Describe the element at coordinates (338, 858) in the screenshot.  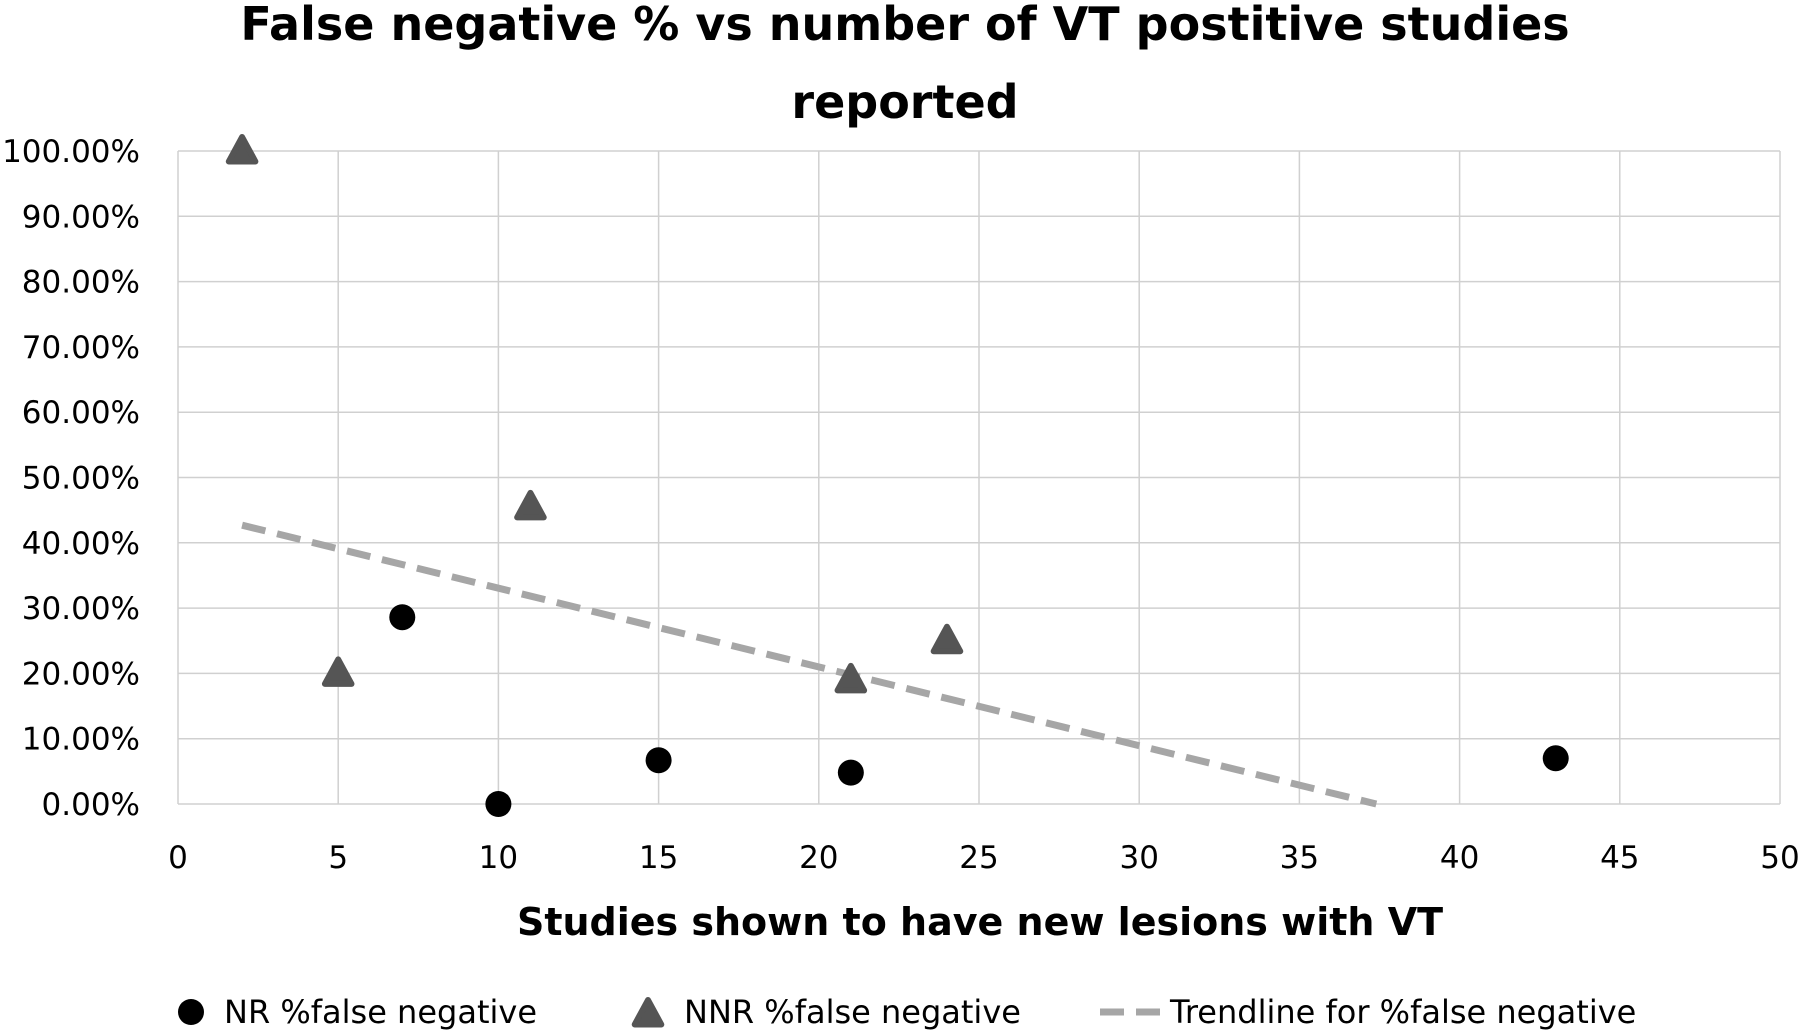
I see `x-tick-label: 5` at that location.